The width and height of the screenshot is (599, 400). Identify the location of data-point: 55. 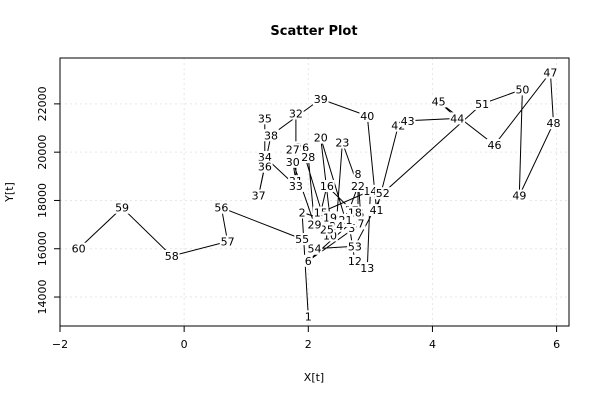
(302, 239).